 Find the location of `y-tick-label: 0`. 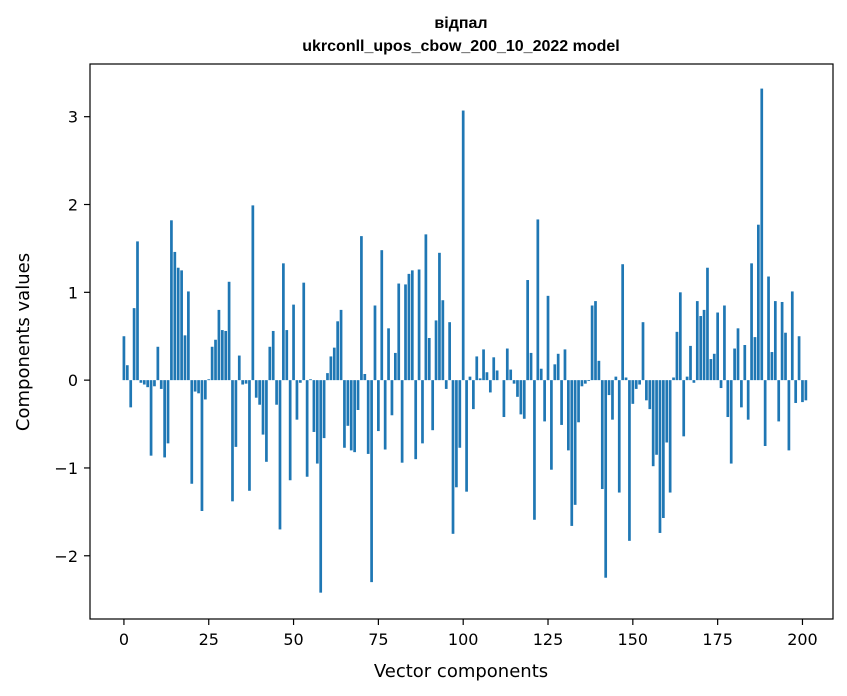

y-tick-label: 0 is located at coordinates (73, 380).